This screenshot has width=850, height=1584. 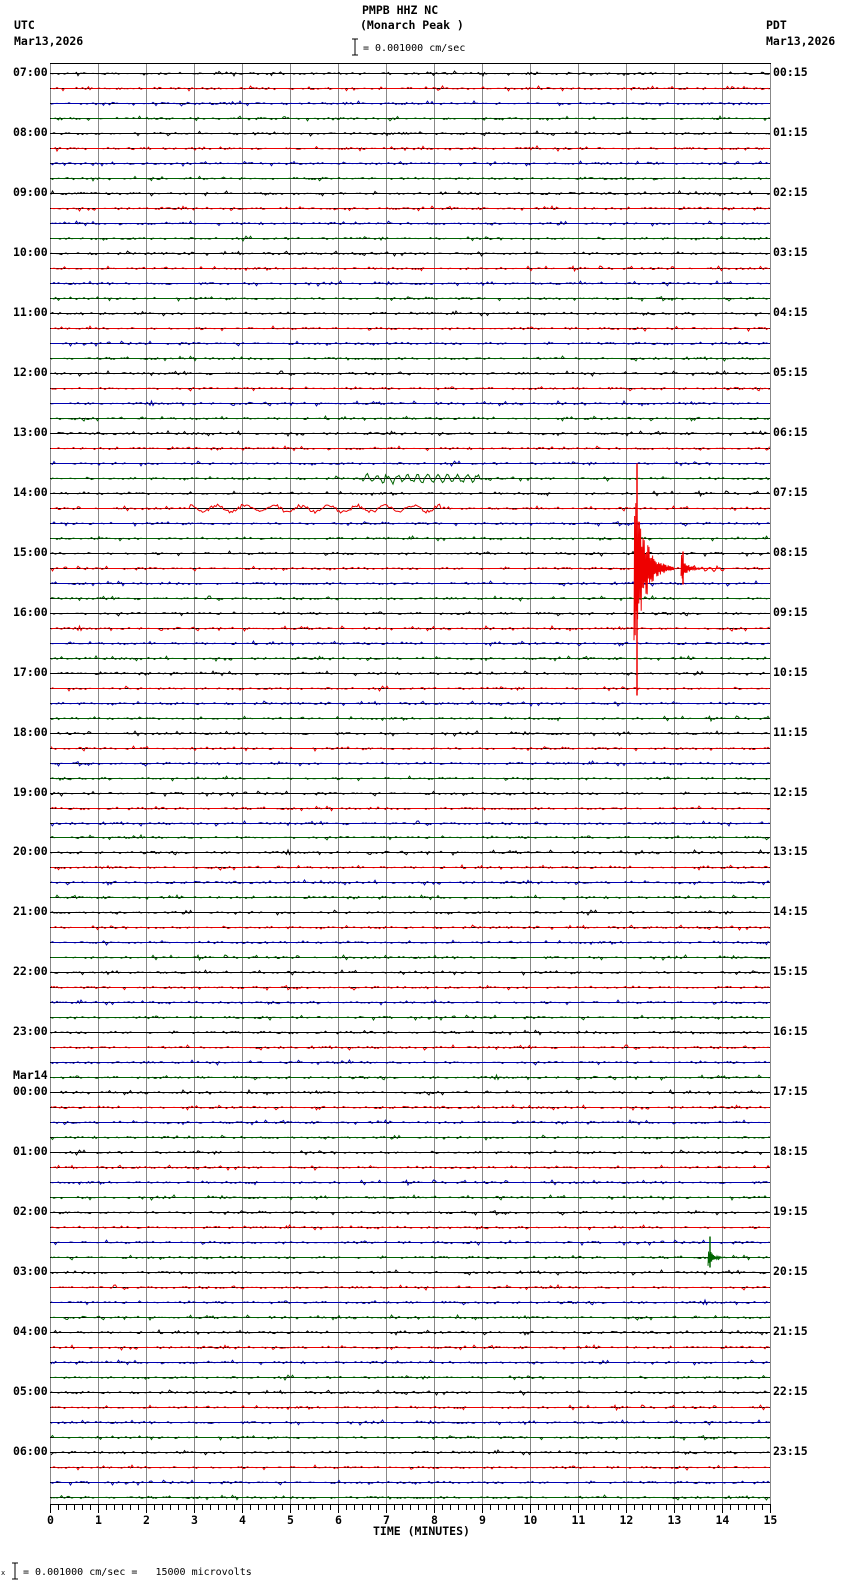 I want to click on utc-hour-label: 21:00, so click(x=30, y=911).